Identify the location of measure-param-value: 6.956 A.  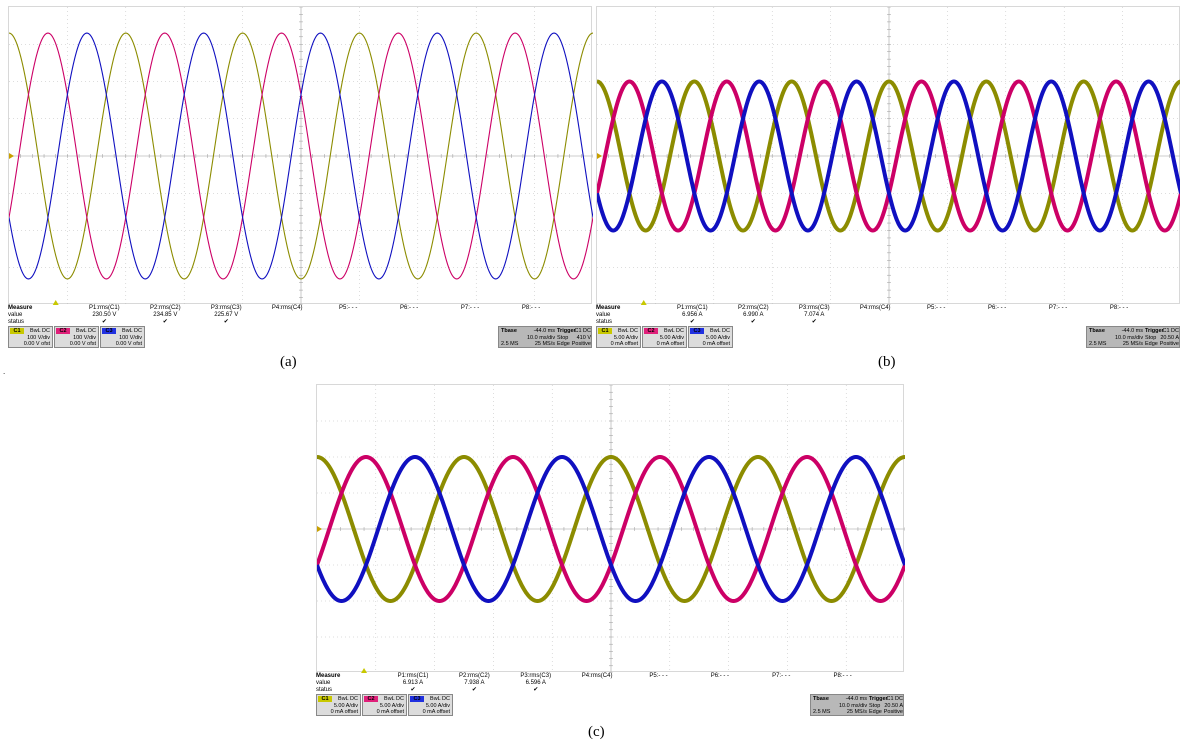
(692, 315).